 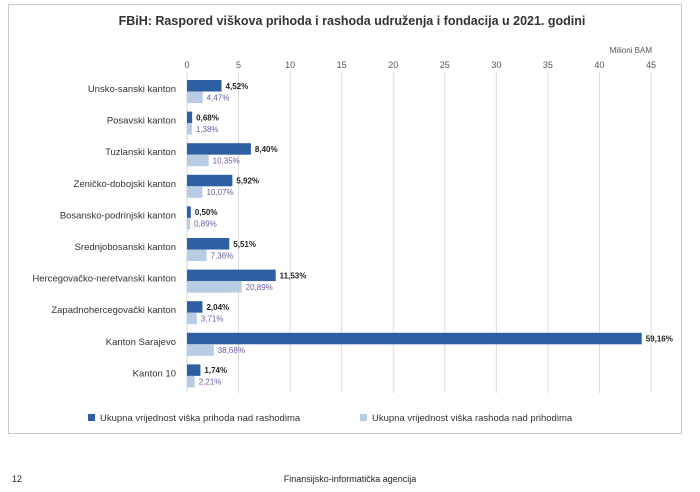 What do you see at coordinates (259, 287) in the screenshot?
I see `data-label: 20,89%` at bounding box center [259, 287].